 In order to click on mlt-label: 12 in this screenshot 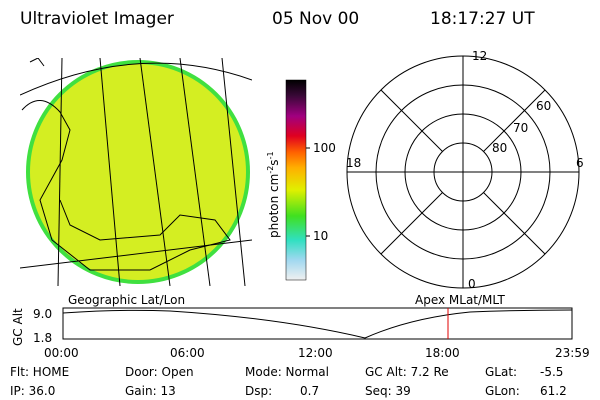, I will do `click(479, 56)`.